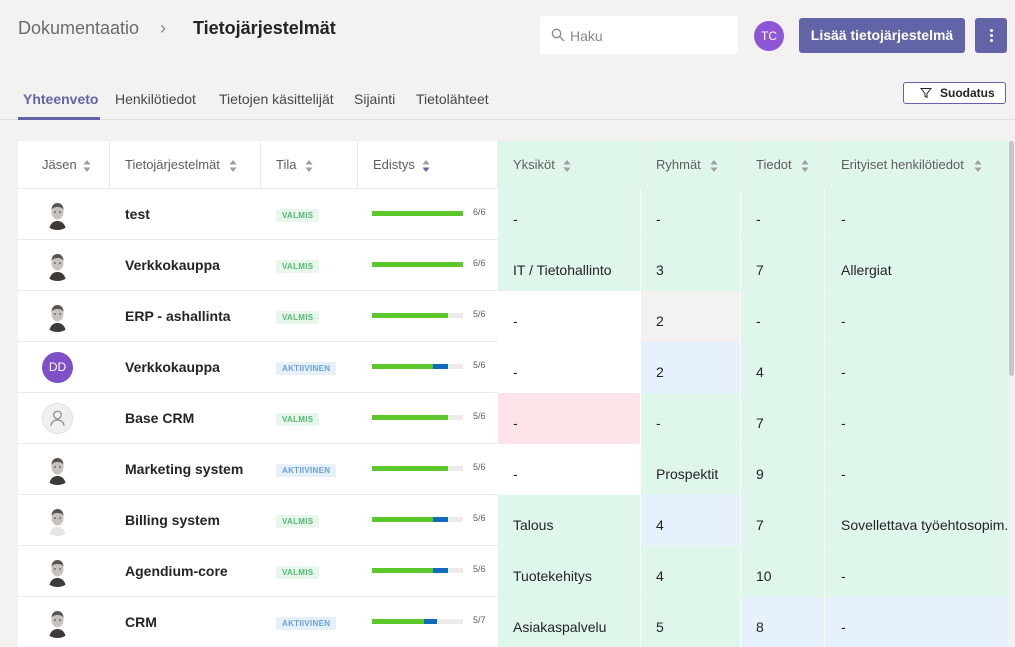  Describe the element at coordinates (479, 212) in the screenshot. I see `progress-fraction: 6/6` at that location.